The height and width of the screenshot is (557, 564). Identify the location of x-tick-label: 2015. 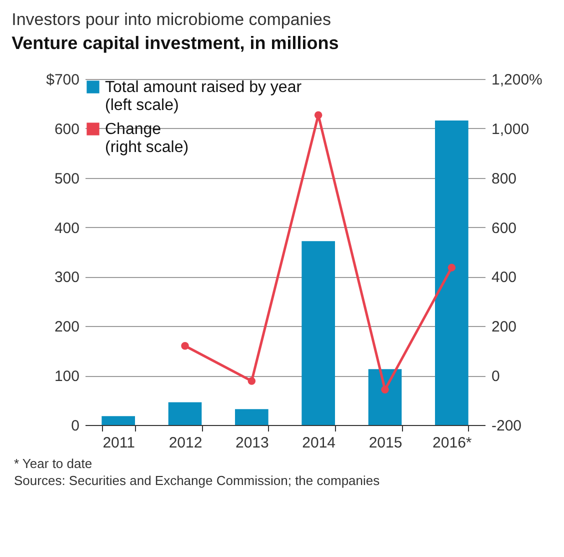
(385, 443).